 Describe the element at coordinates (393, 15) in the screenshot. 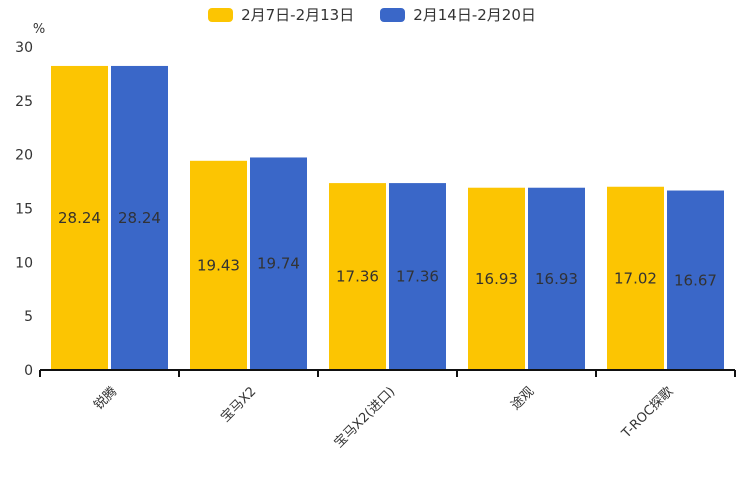

I see `legend-swatch-week2-icon` at that location.